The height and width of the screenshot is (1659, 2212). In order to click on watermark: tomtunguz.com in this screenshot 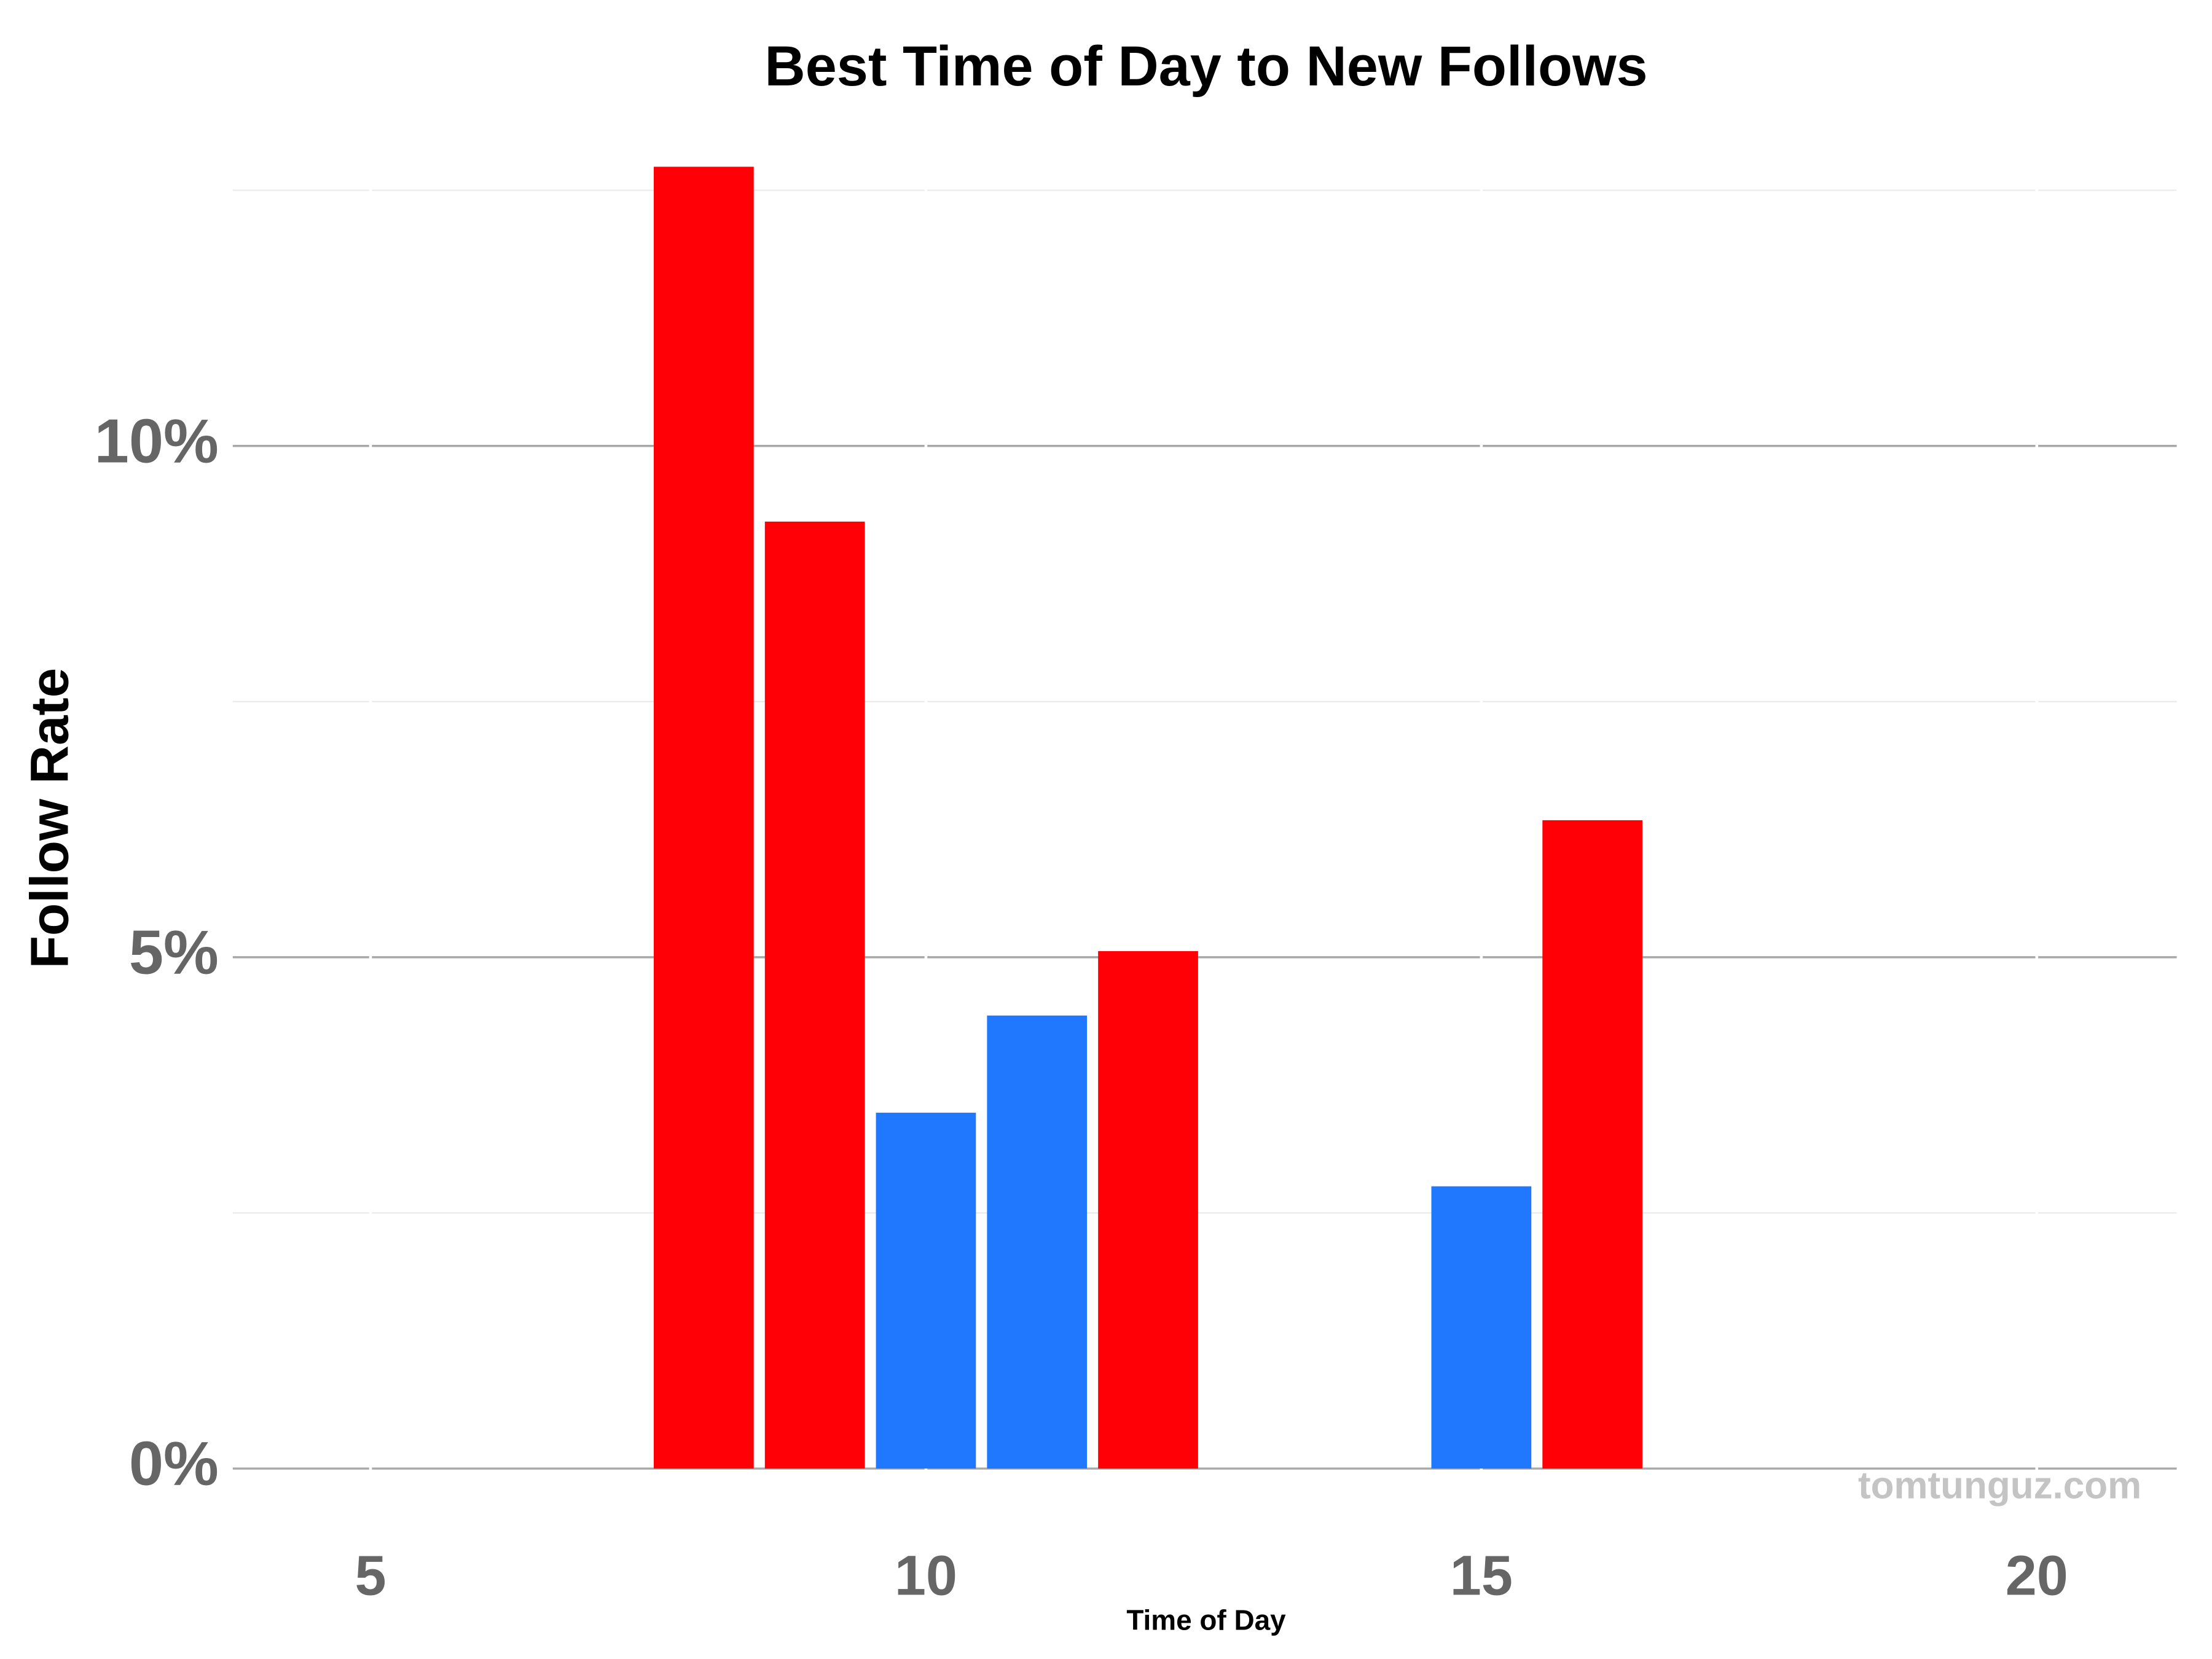, I will do `click(1999, 1486)`.